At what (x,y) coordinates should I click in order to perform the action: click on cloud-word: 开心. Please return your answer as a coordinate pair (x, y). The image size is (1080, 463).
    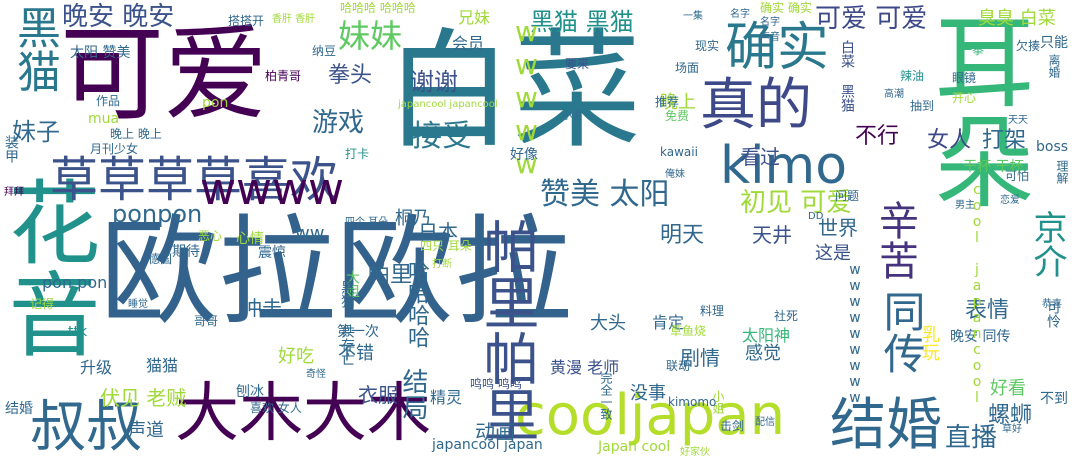
    Looking at the image, I should click on (964, 98).